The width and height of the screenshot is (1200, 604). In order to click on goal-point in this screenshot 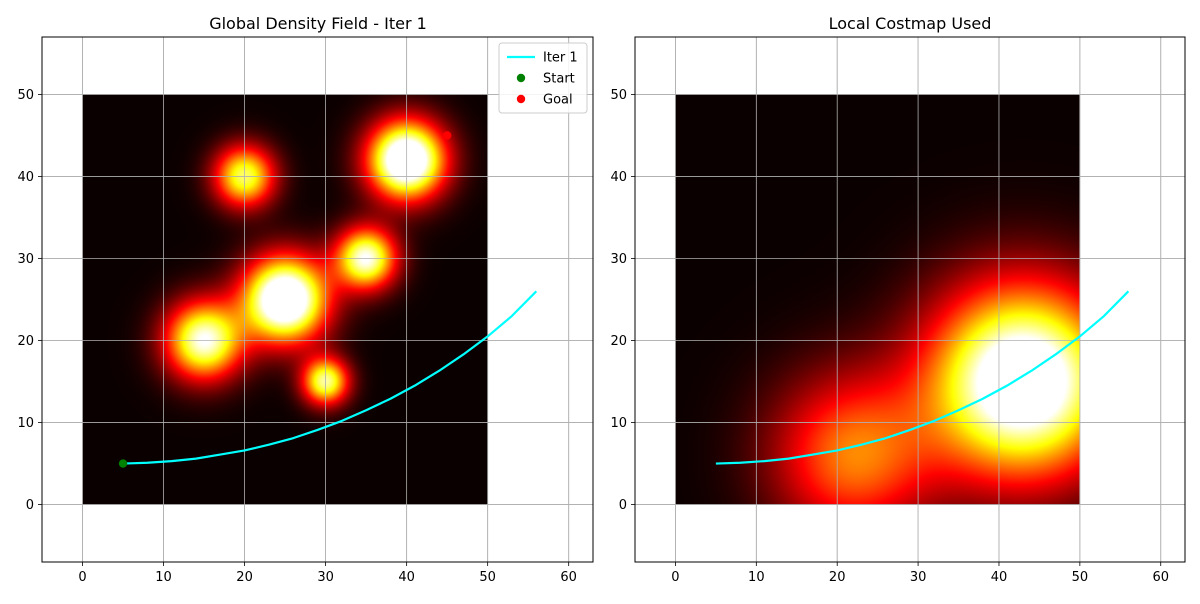, I will do `click(447, 135)`.